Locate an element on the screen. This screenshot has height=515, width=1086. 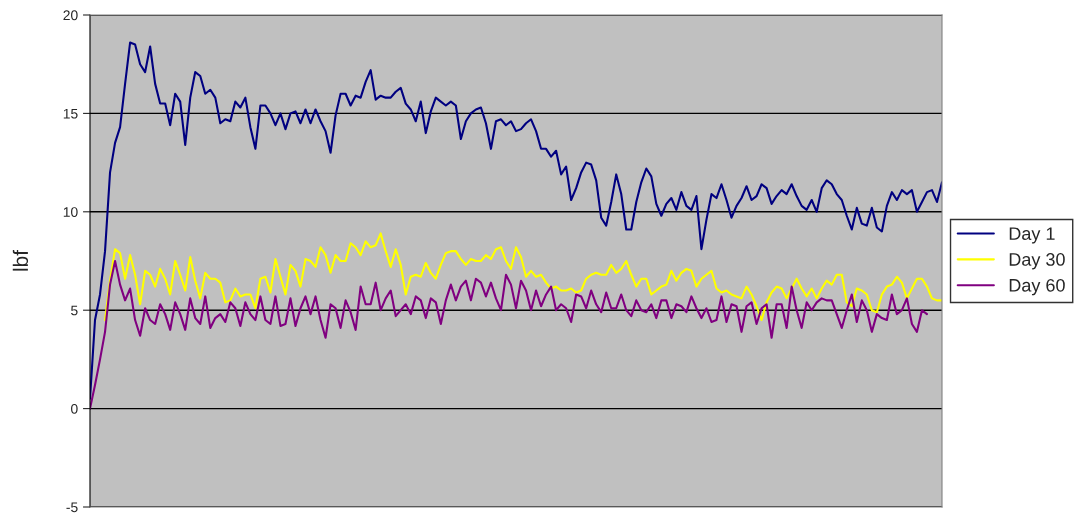
y-axis-title: lbf is located at coordinates (20, 260).